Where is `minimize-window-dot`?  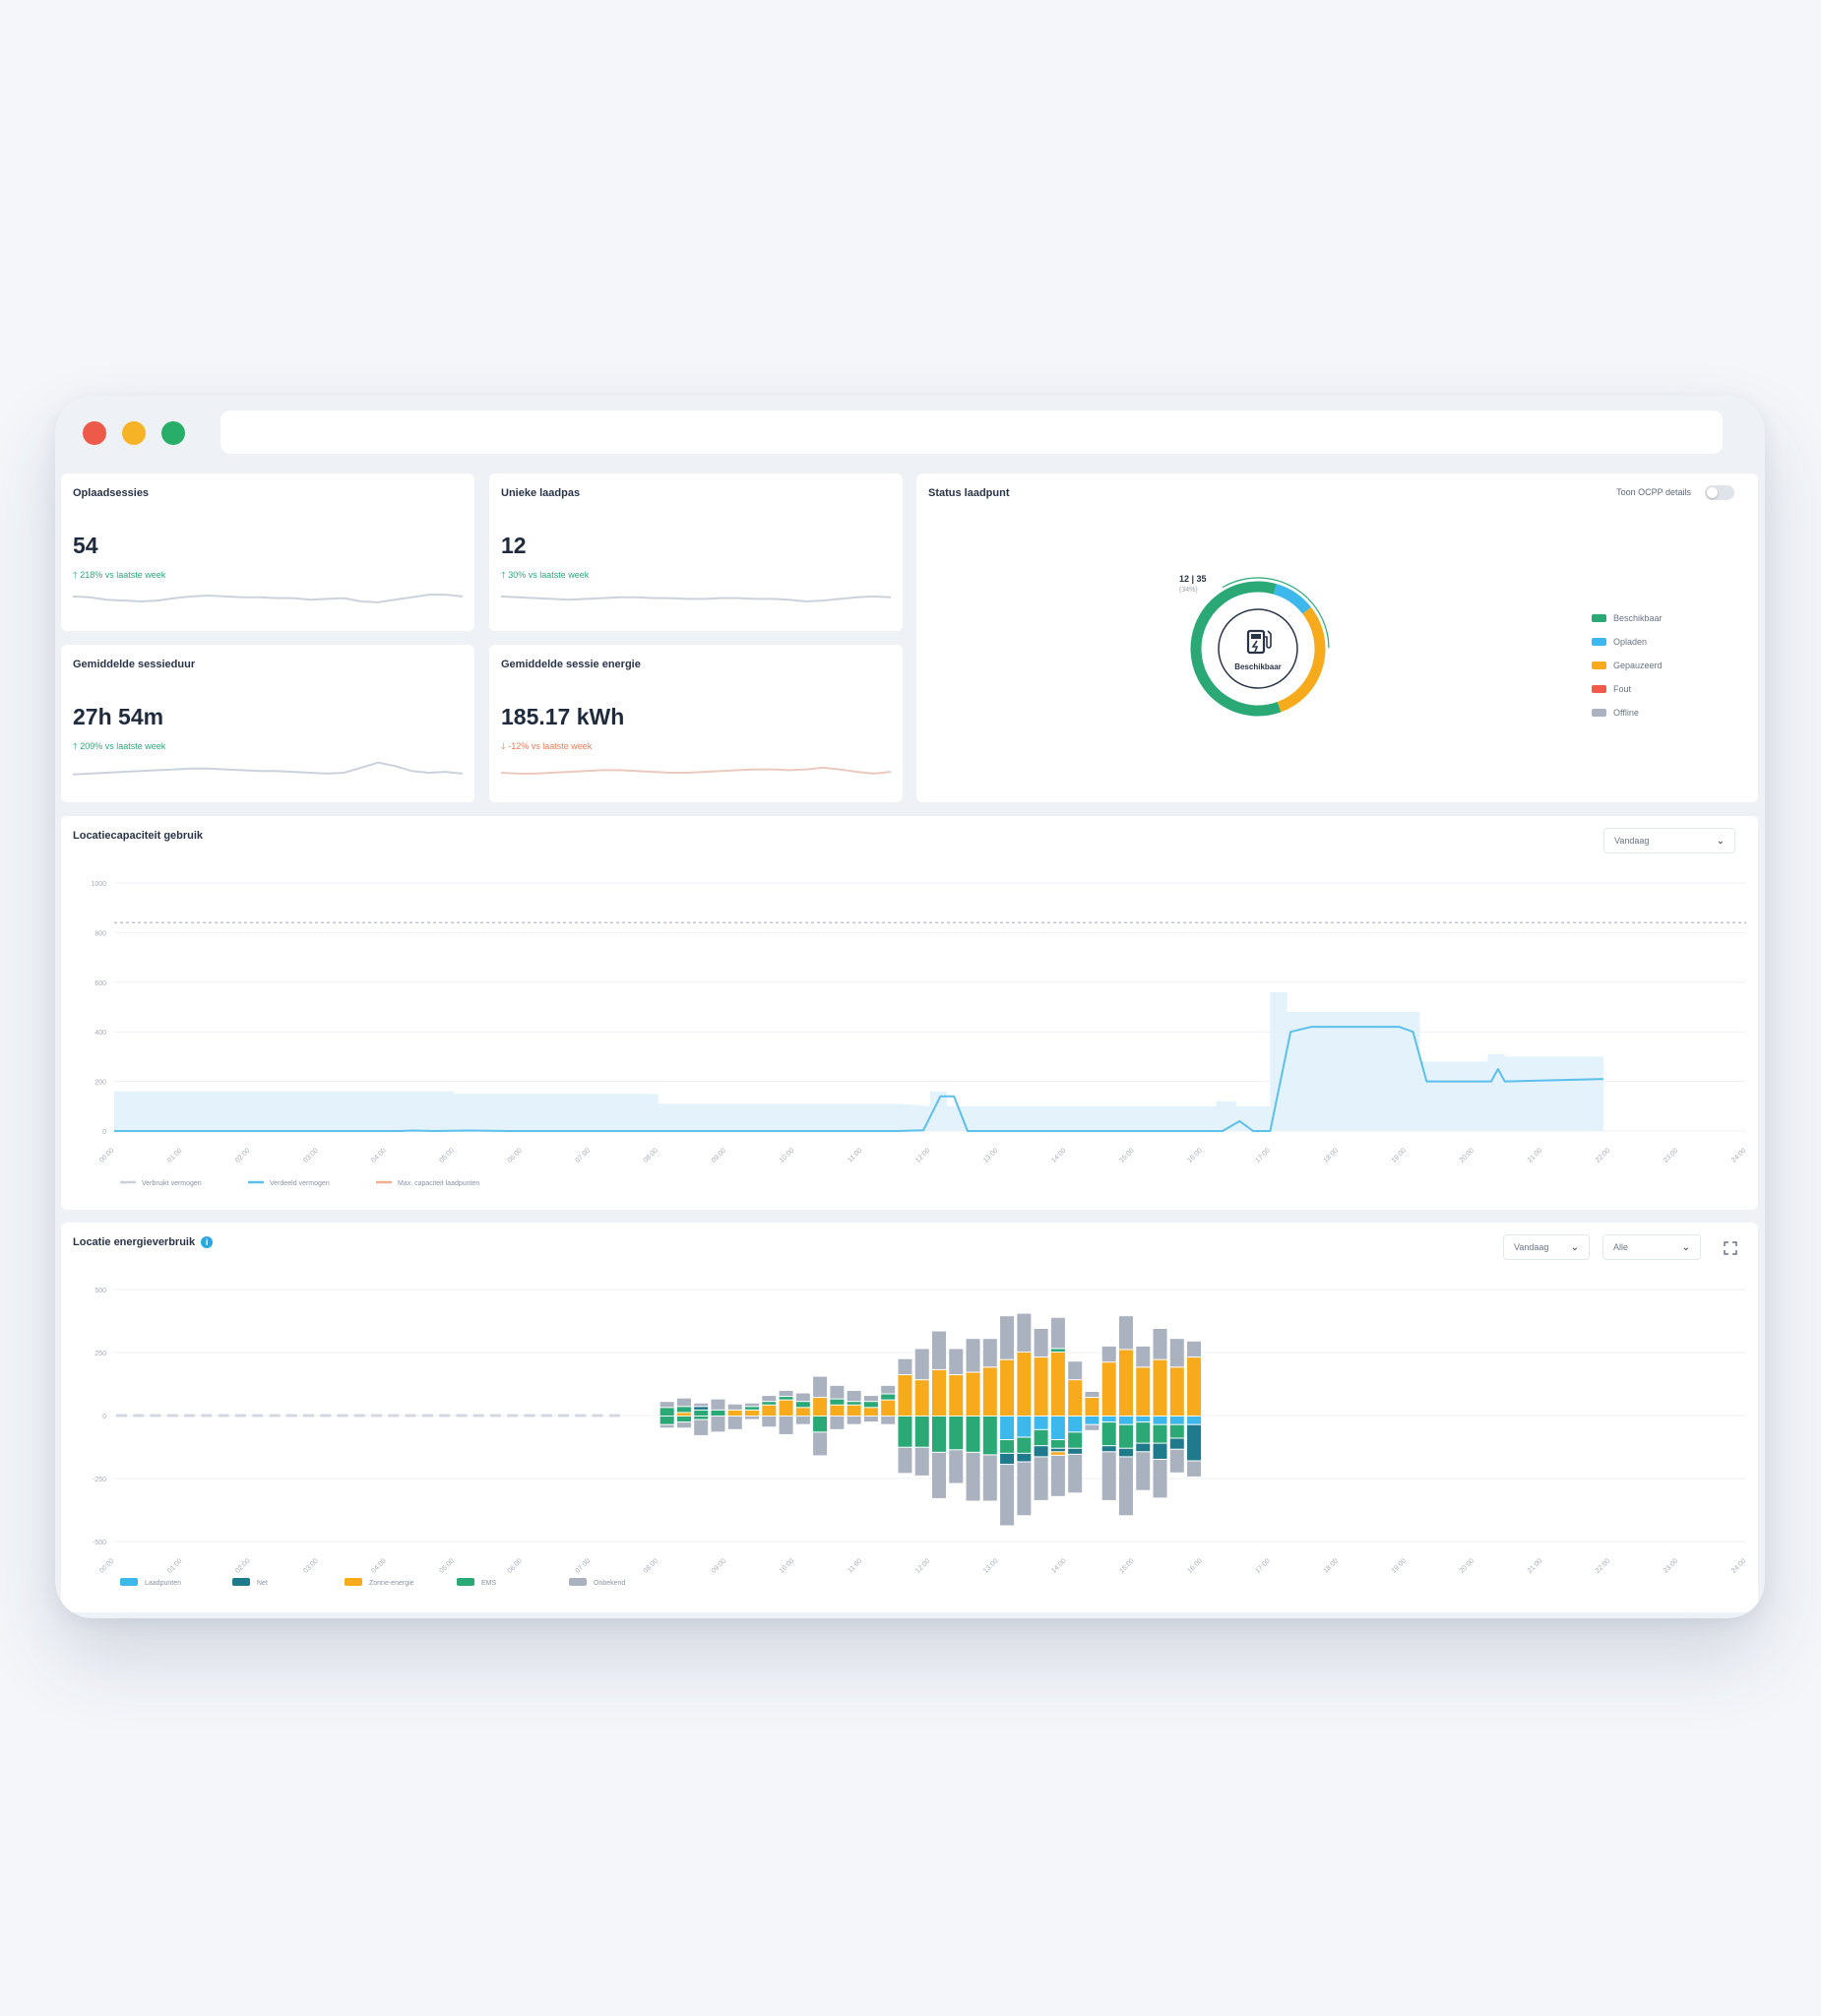
minimize-window-dot is located at coordinates (134, 433).